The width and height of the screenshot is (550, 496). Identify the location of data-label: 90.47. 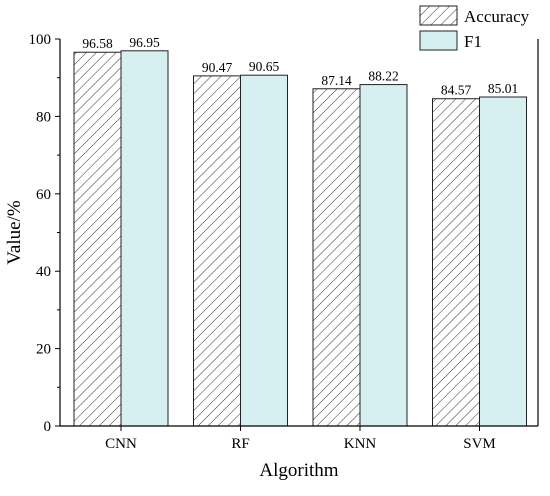
(217, 67).